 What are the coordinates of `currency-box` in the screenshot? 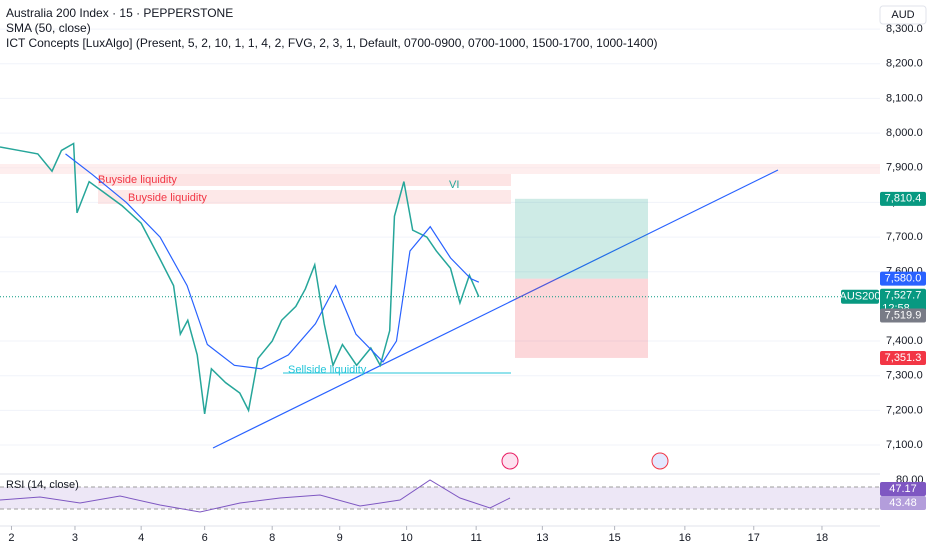 It's located at (903, 15).